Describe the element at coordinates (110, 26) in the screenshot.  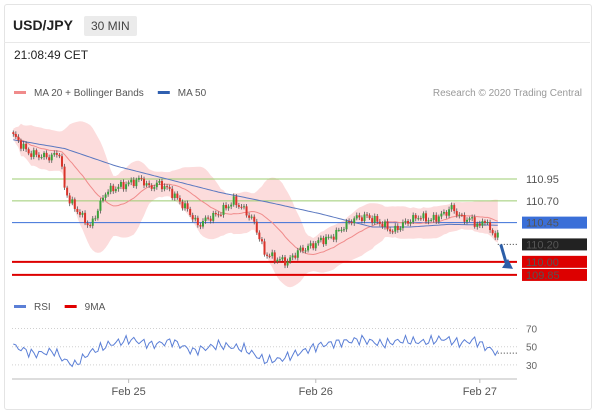
I see `timeframe-badge: 30 MIN` at that location.